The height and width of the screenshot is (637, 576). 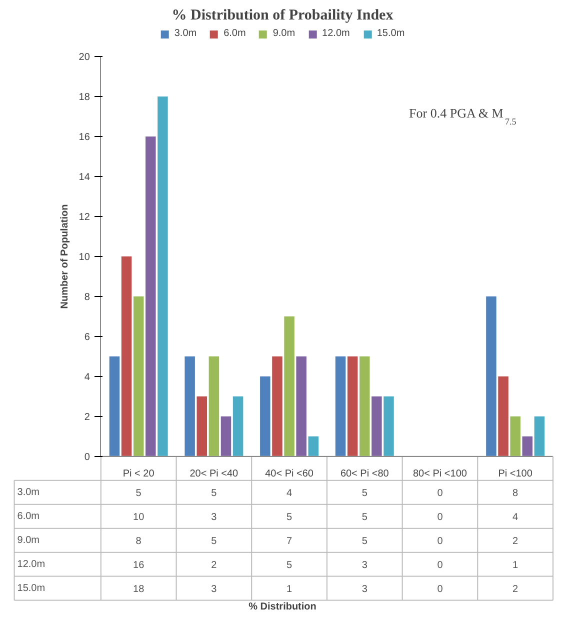 What do you see at coordinates (390, 33) in the screenshot?
I see `legend-label: 15.0m` at bounding box center [390, 33].